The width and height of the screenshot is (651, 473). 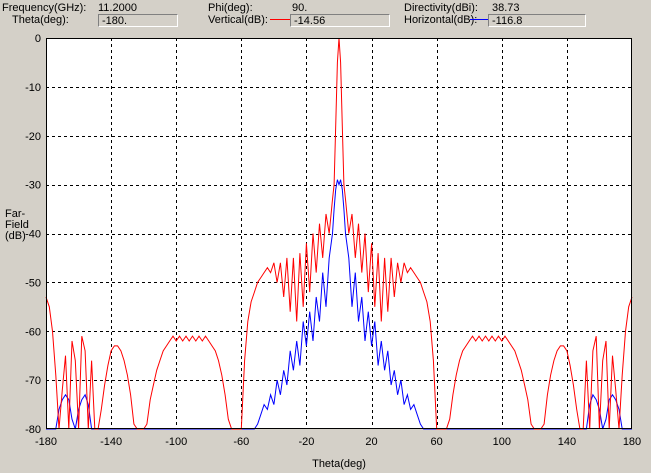 What do you see at coordinates (371, 442) in the screenshot?
I see `x-tick-label: 20` at bounding box center [371, 442].